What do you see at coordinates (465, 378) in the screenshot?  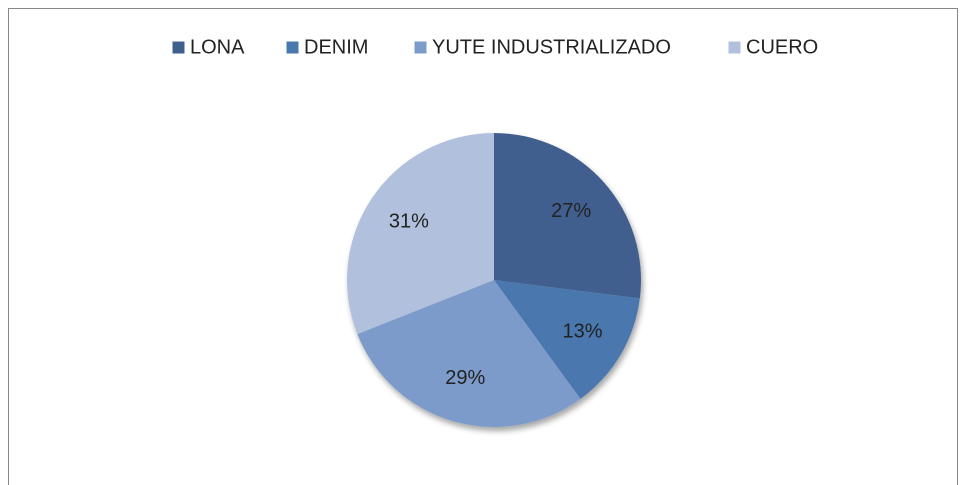 I see `data-label: 29%` at bounding box center [465, 378].